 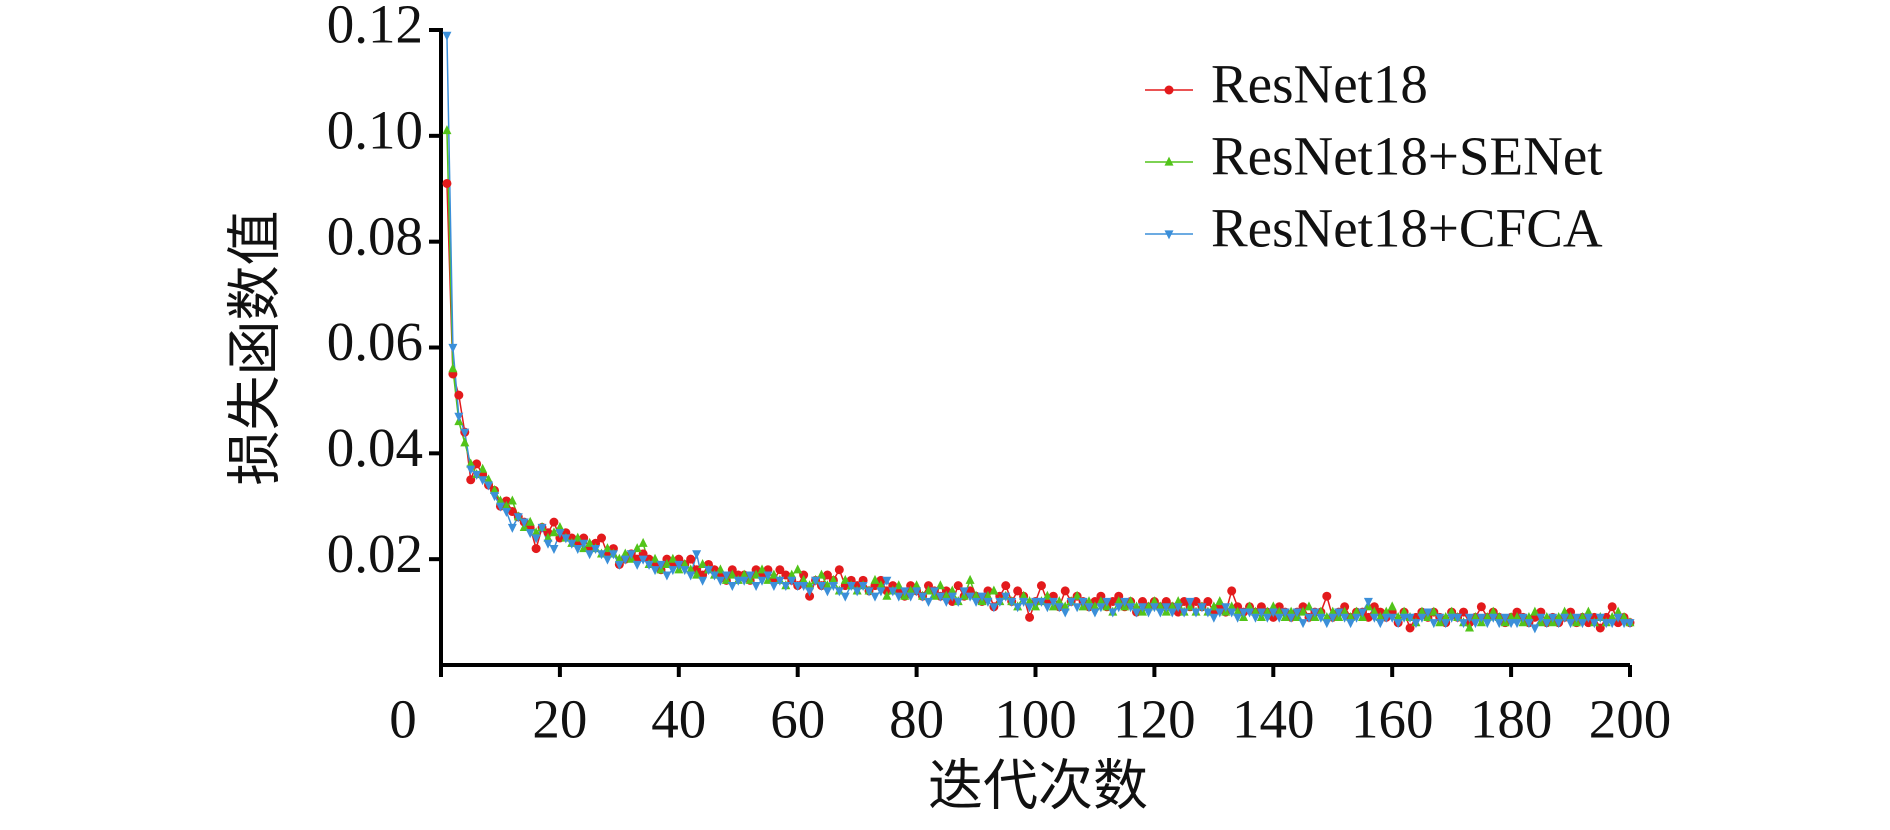 I want to click on x-tick-label: 180, so click(x=1511, y=719).